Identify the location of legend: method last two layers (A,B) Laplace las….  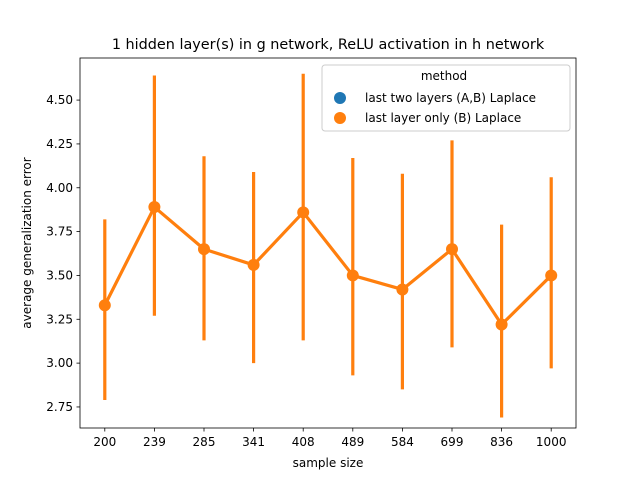
(446, 98).